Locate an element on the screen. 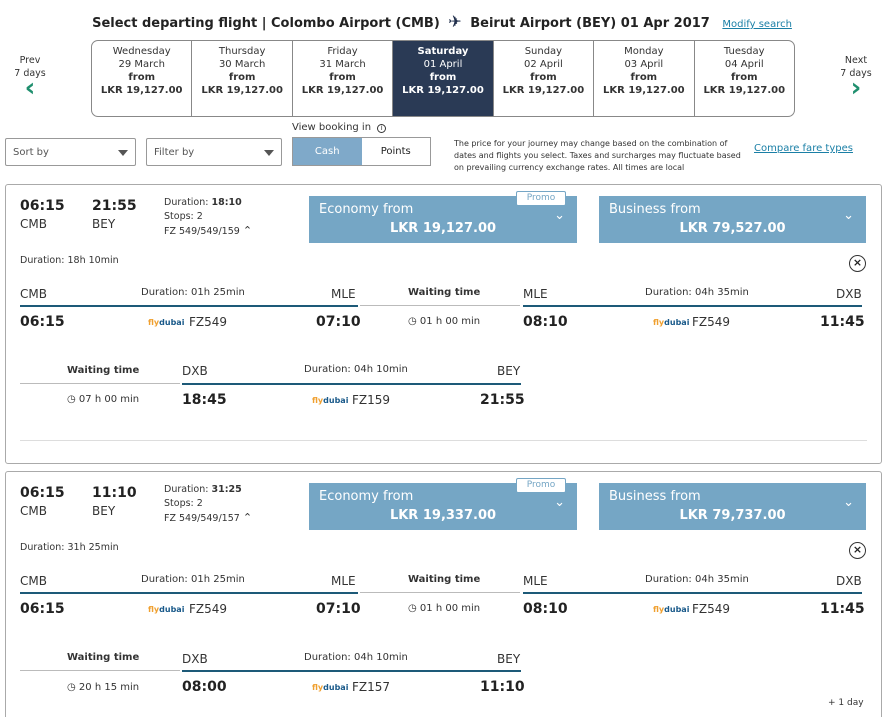  info-icon: i is located at coordinates (382, 128).